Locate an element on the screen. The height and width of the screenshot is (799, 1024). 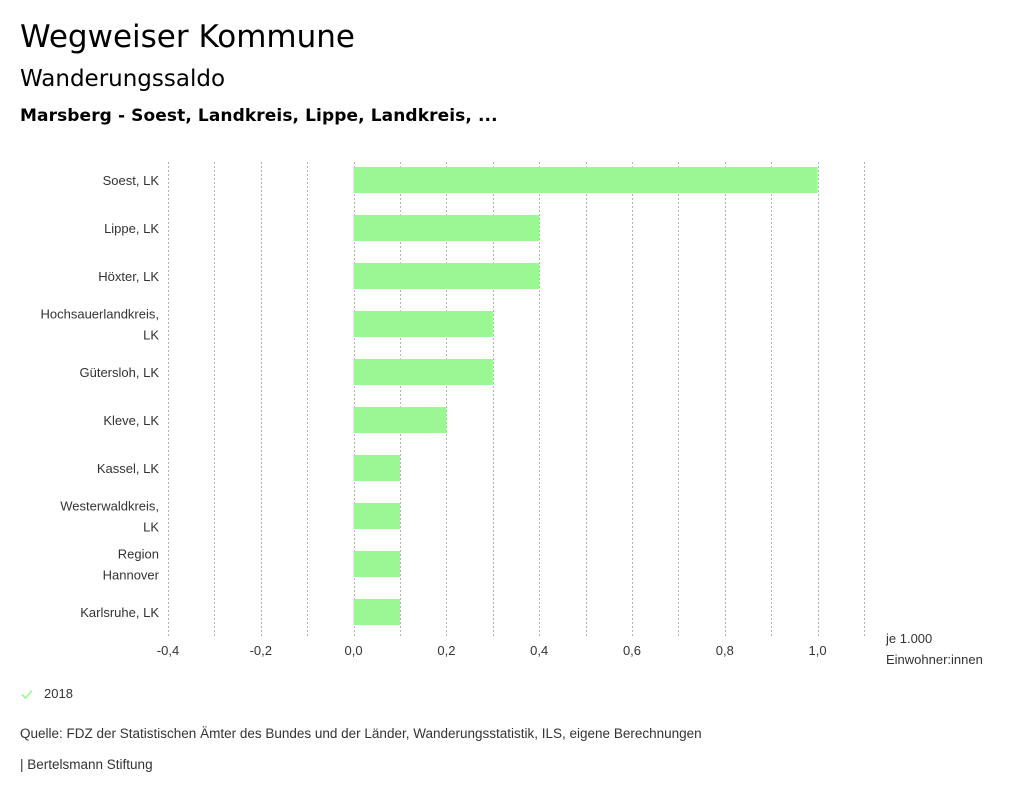
category-label-line: Karlsruhe, LK is located at coordinates (119, 612).